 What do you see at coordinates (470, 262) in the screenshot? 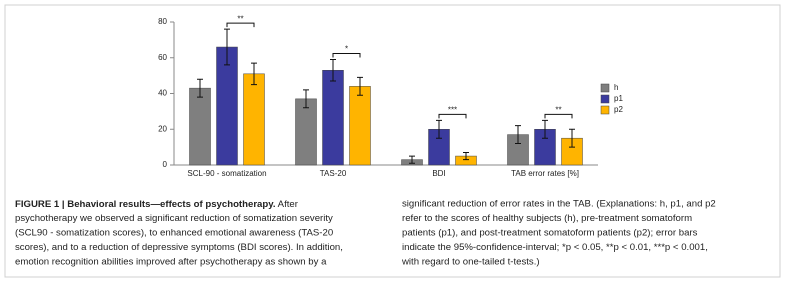
I see `caption-line: with regard to one-tailed t-tests.)` at bounding box center [470, 262].